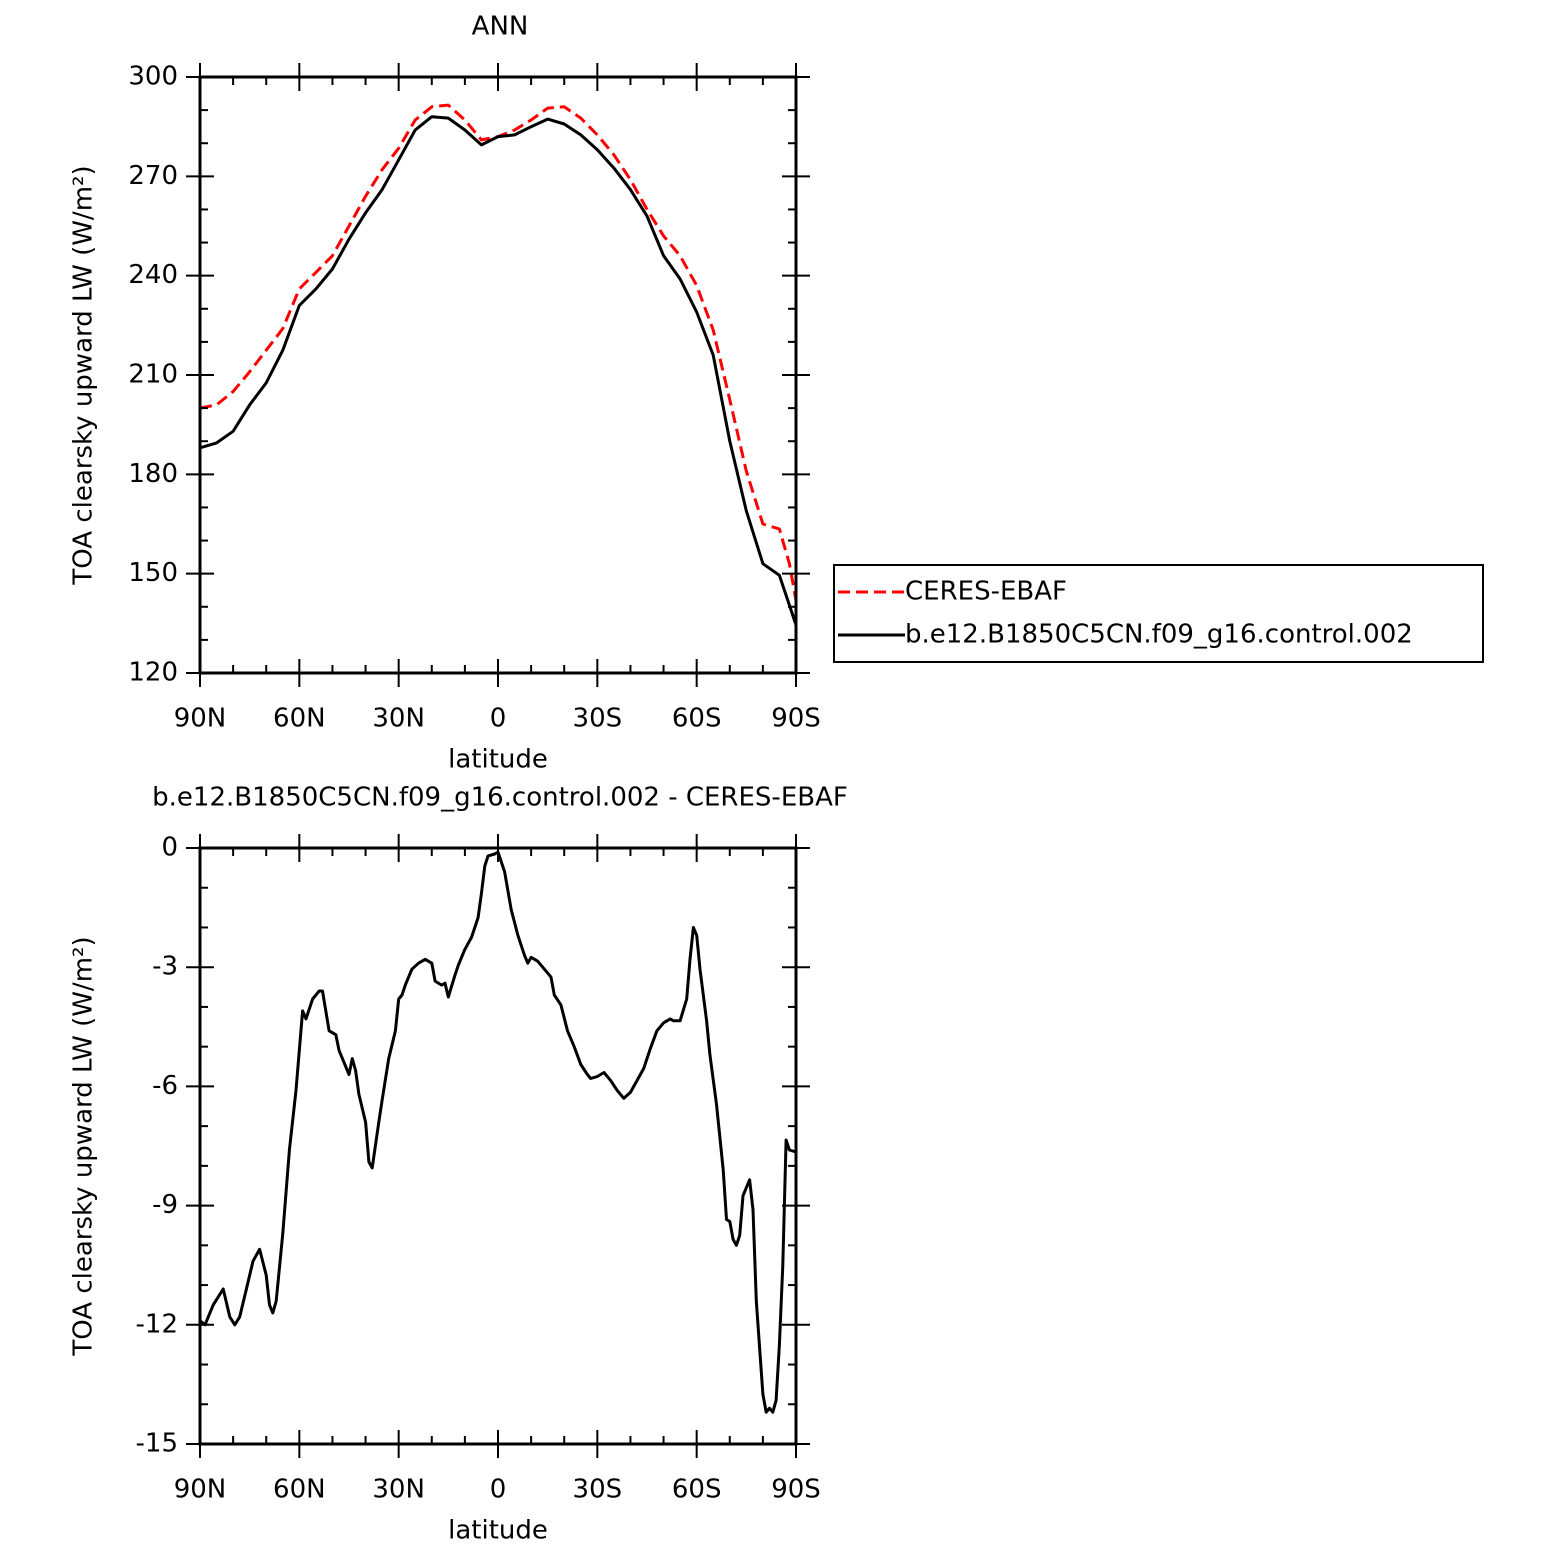  What do you see at coordinates (153, 77) in the screenshot?
I see `y-tick-label: 300` at bounding box center [153, 77].